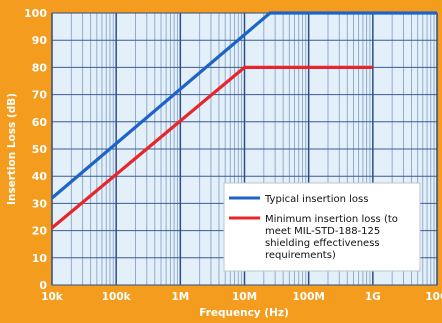 This screenshot has height=323, width=442. I want to click on x-tick-label: 100M, so click(308, 297).